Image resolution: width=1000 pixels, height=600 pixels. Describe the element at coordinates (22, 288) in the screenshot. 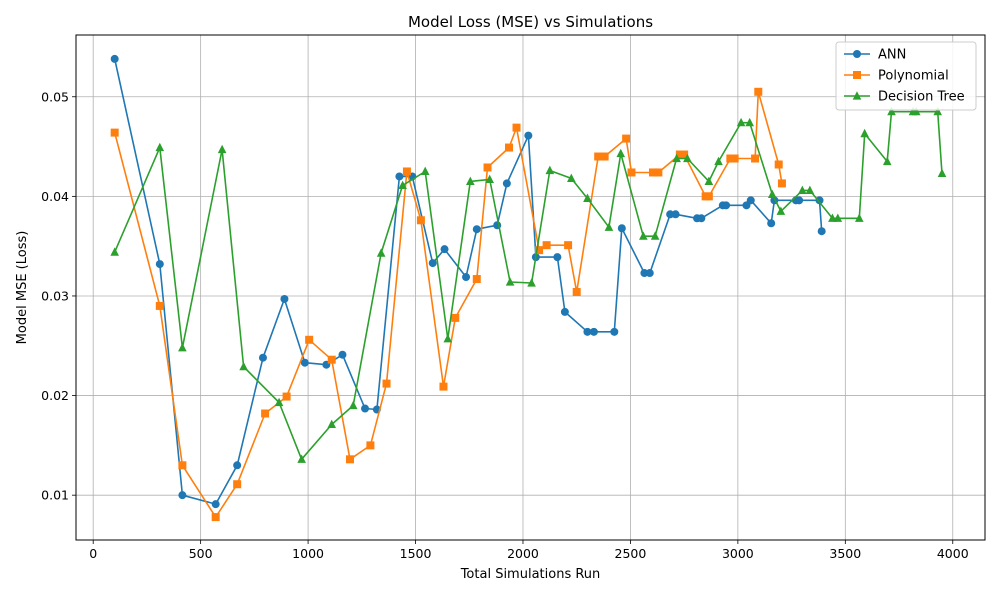

I see `y-axis-label: Model MSE (Loss)` at that location.